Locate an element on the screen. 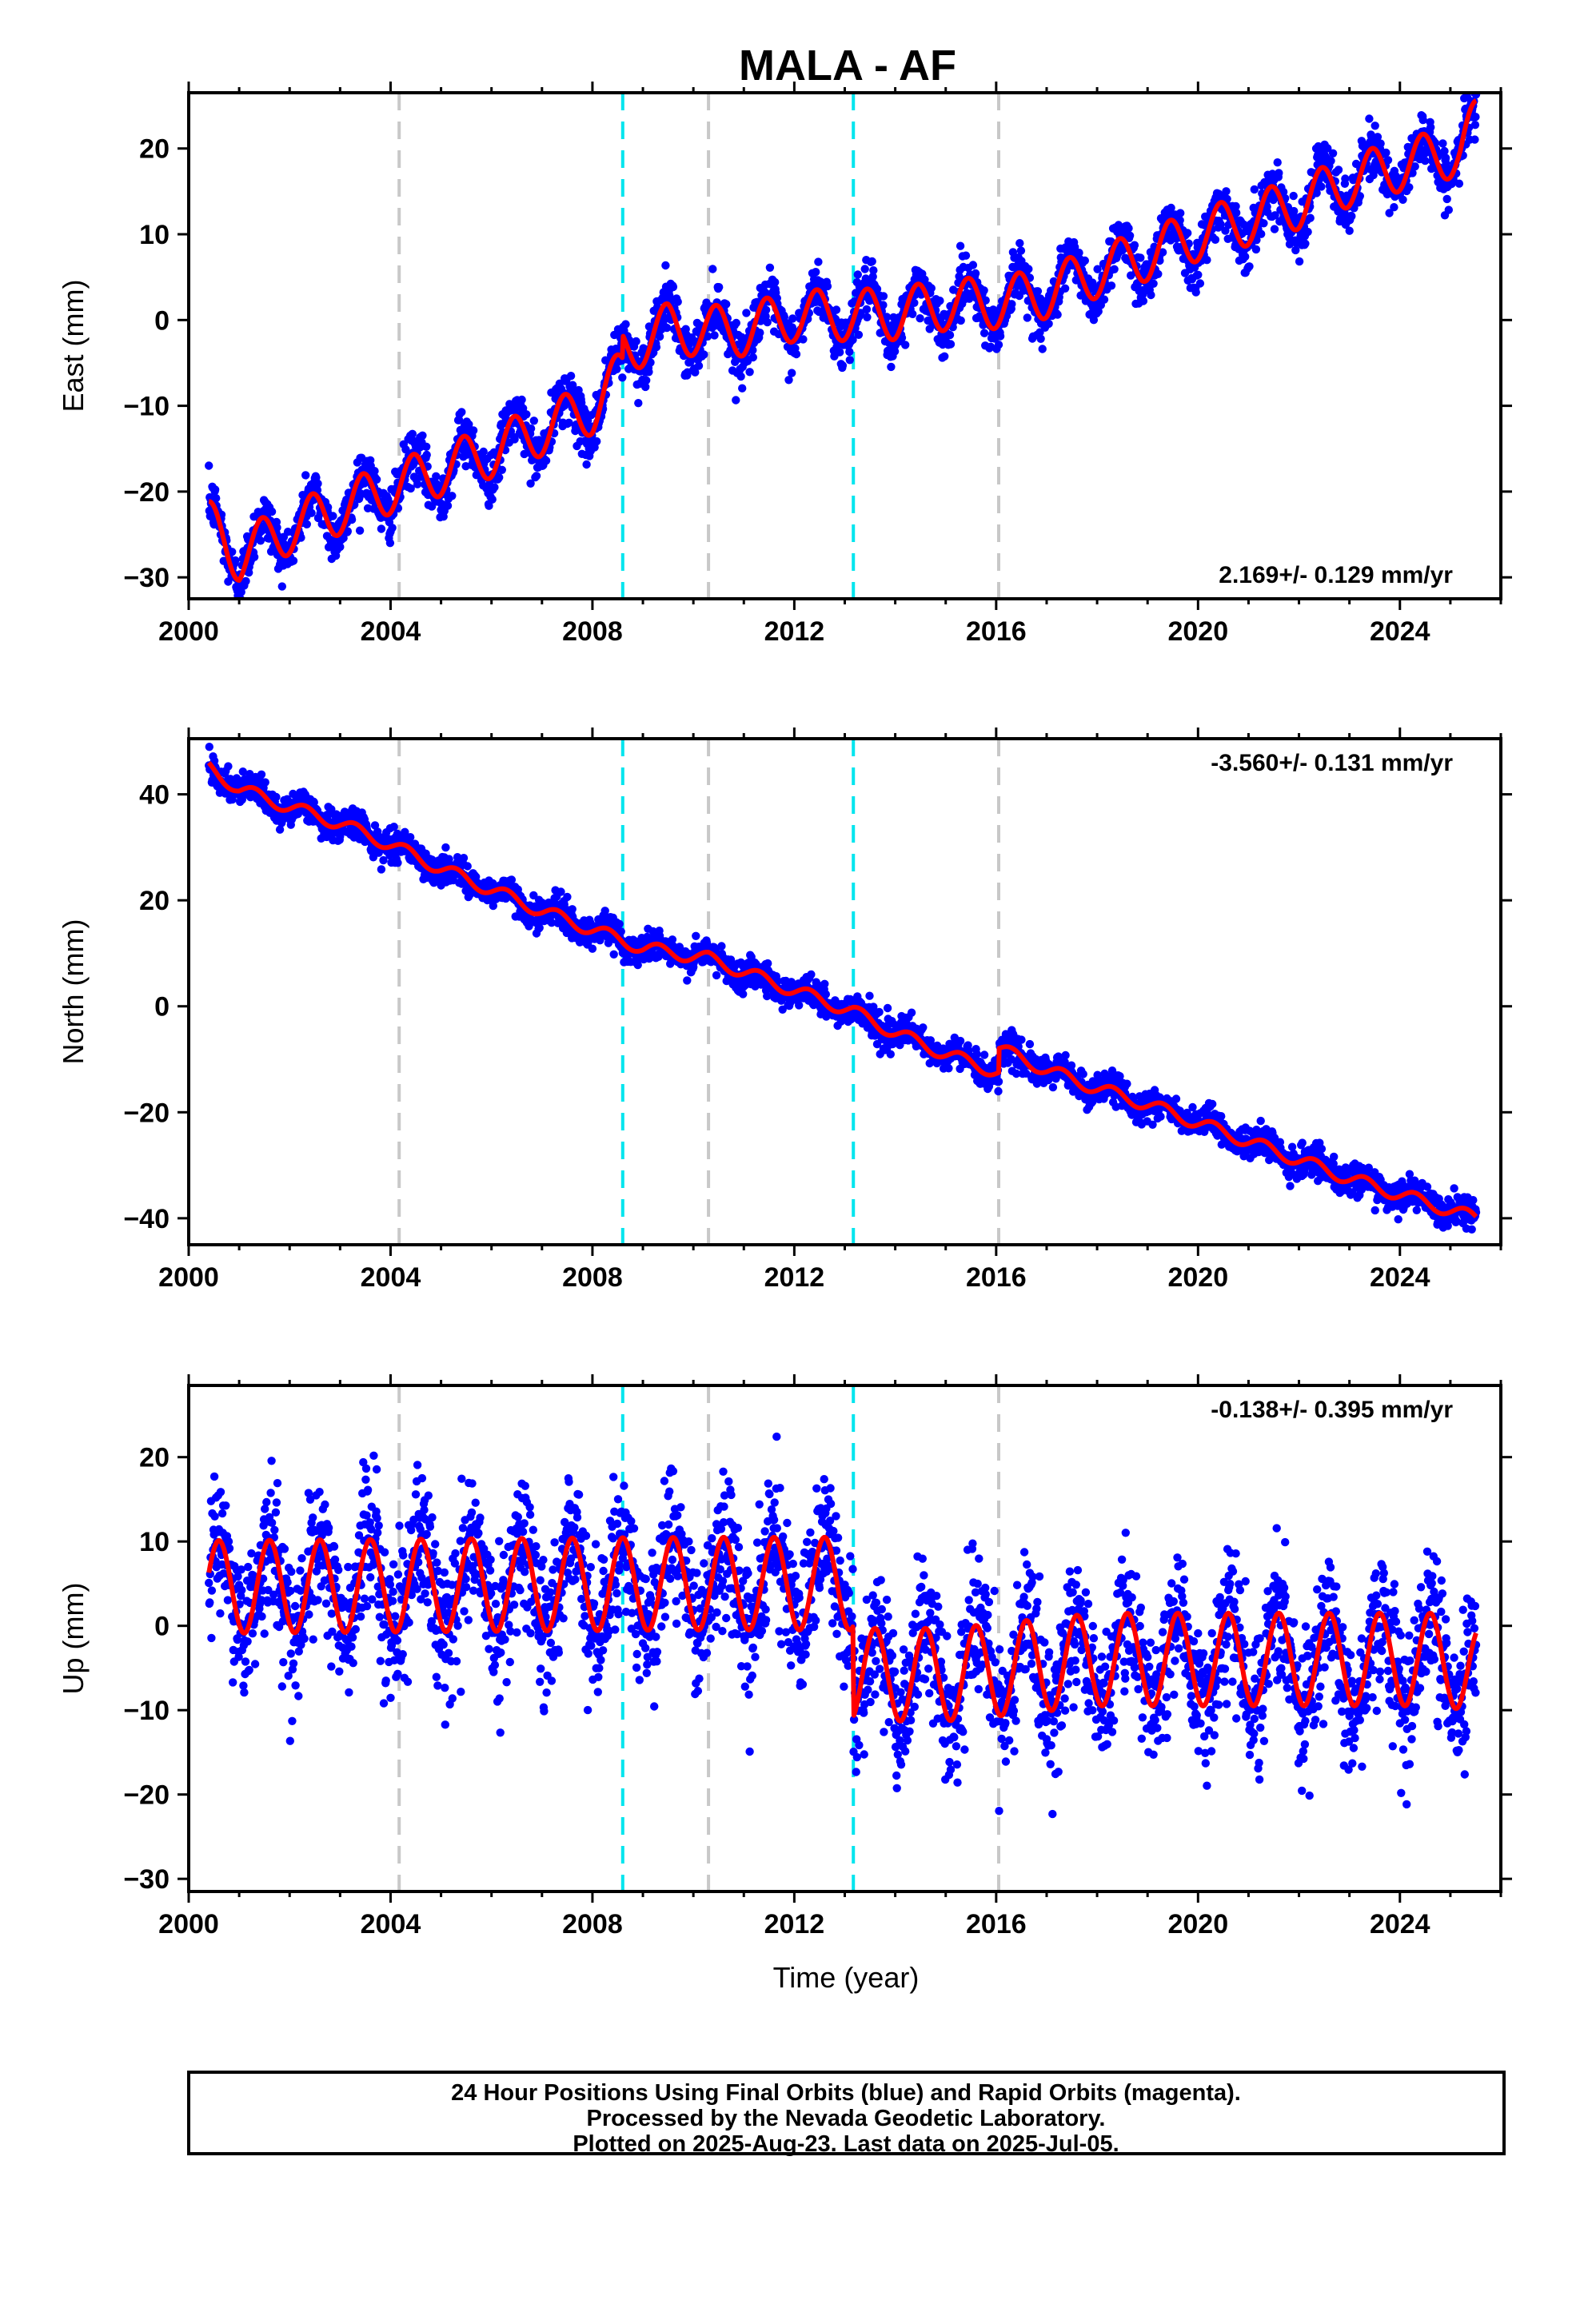  y-tick-label: 20 is located at coordinates (154, 150).